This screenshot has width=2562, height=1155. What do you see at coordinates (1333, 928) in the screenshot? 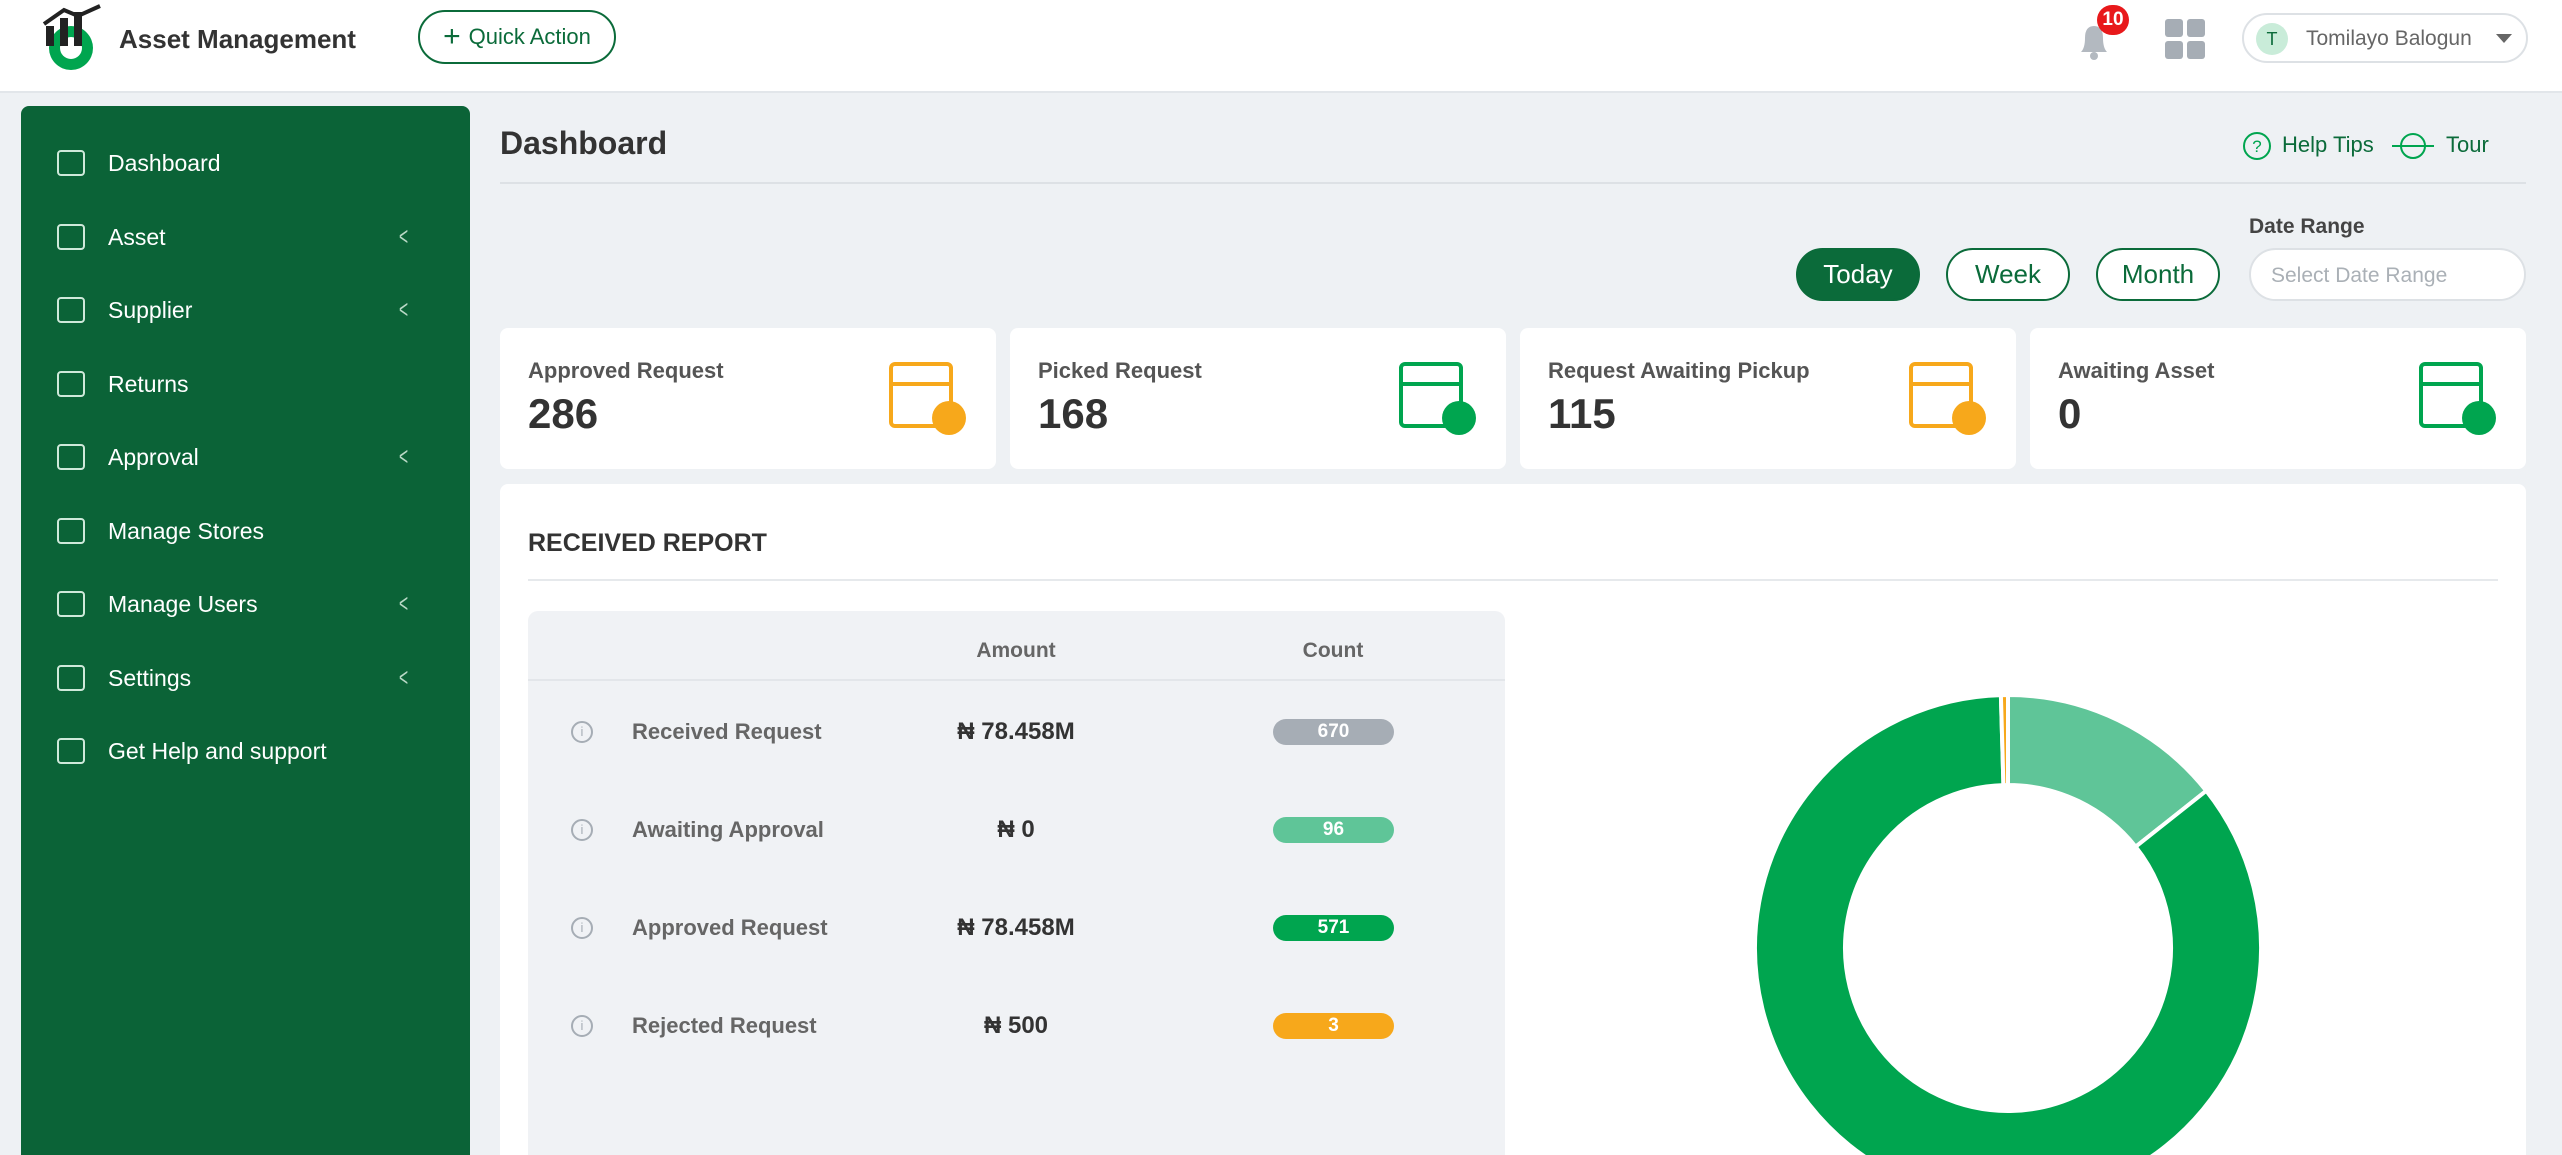
I see `count-pill: 571` at bounding box center [1333, 928].